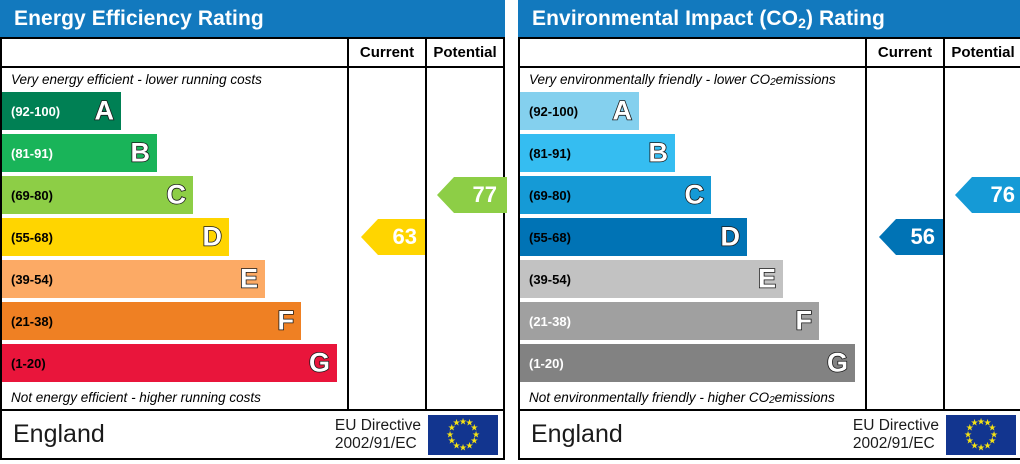 Image resolution: width=1020 pixels, height=464 pixels. What do you see at coordinates (484, 194) in the screenshot?
I see `potential-rating-value: 77` at bounding box center [484, 194].